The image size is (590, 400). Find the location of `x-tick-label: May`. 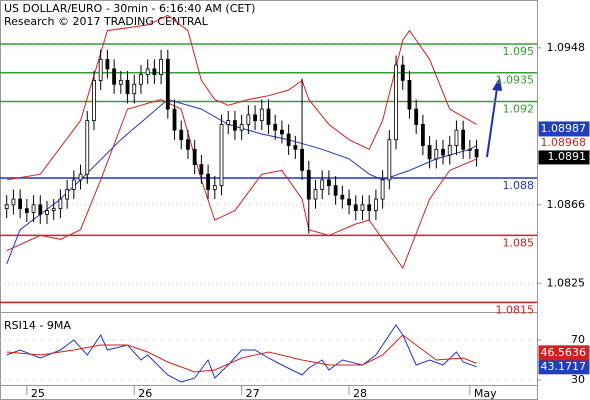

x-tick-label: May is located at coordinates (485, 393).